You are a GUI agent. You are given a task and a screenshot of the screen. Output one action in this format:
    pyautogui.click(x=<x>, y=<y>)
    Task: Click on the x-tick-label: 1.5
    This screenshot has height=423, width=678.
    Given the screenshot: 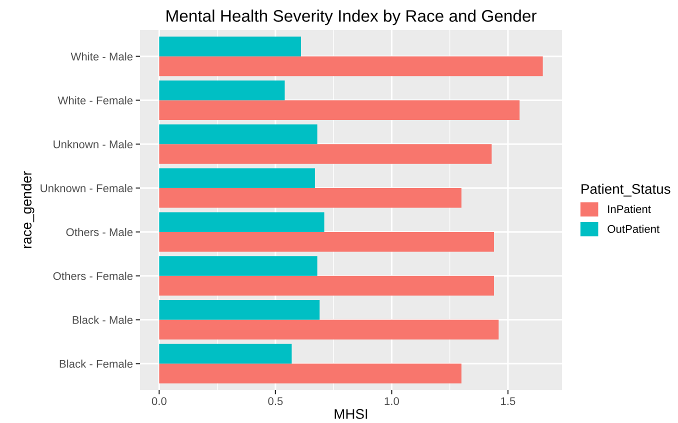 What is the action you would take?
    pyautogui.click(x=508, y=401)
    